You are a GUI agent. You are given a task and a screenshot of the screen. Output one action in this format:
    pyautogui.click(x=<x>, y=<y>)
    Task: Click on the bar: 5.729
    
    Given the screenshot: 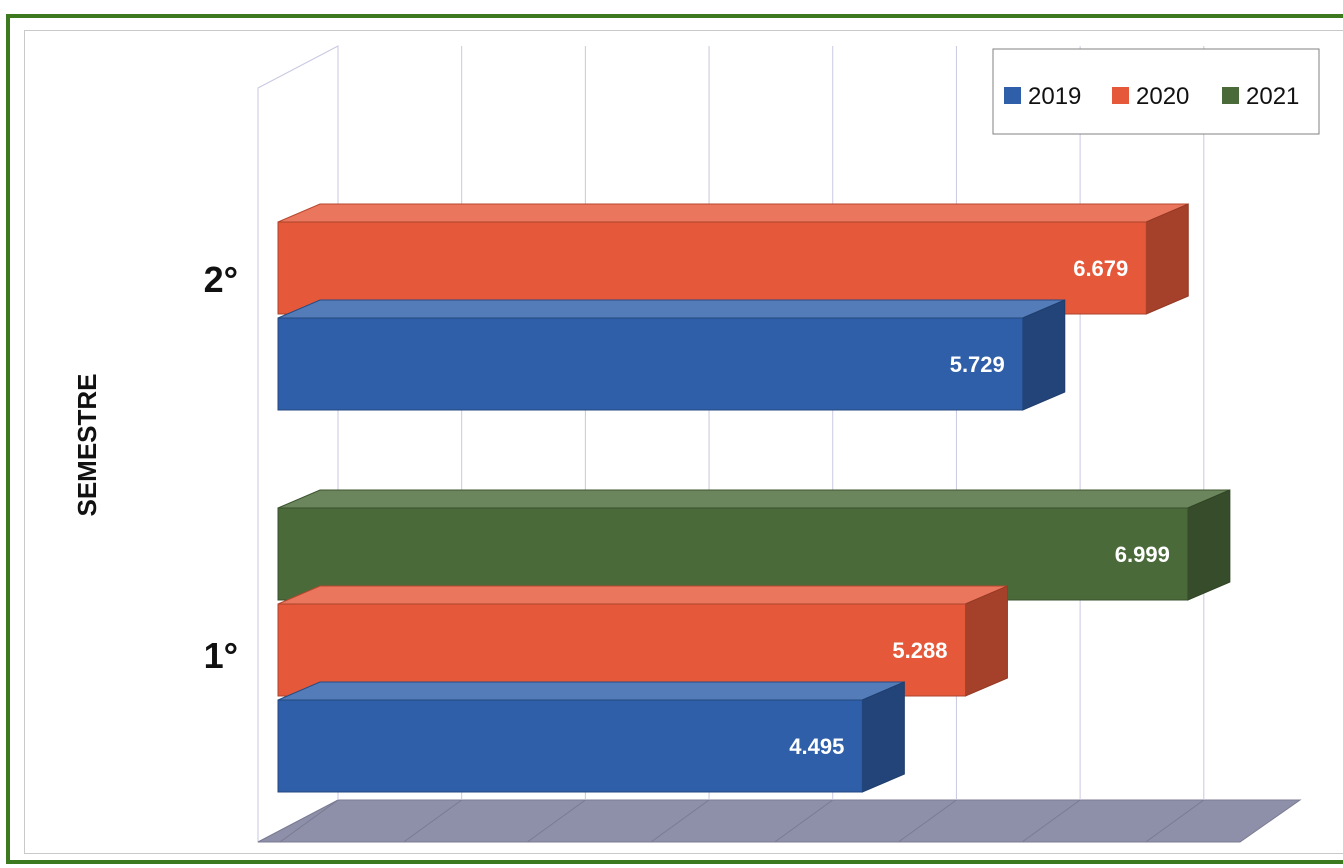 What is the action you would take?
    pyautogui.click(x=671, y=355)
    